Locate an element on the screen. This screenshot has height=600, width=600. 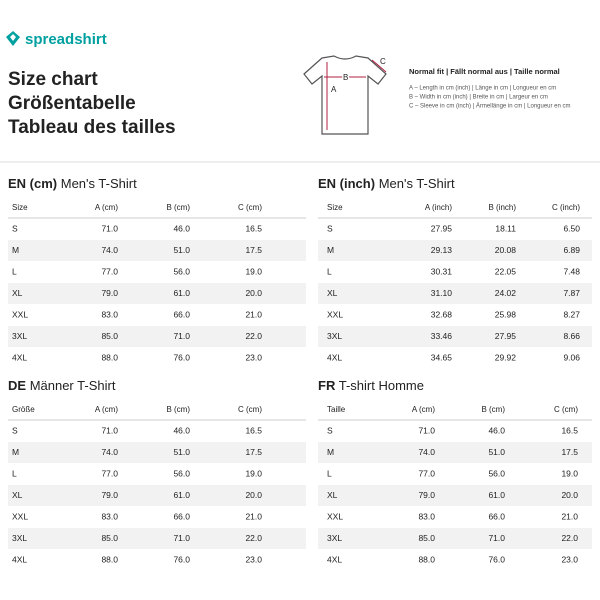
cell: 8.66 is located at coordinates (571, 336).